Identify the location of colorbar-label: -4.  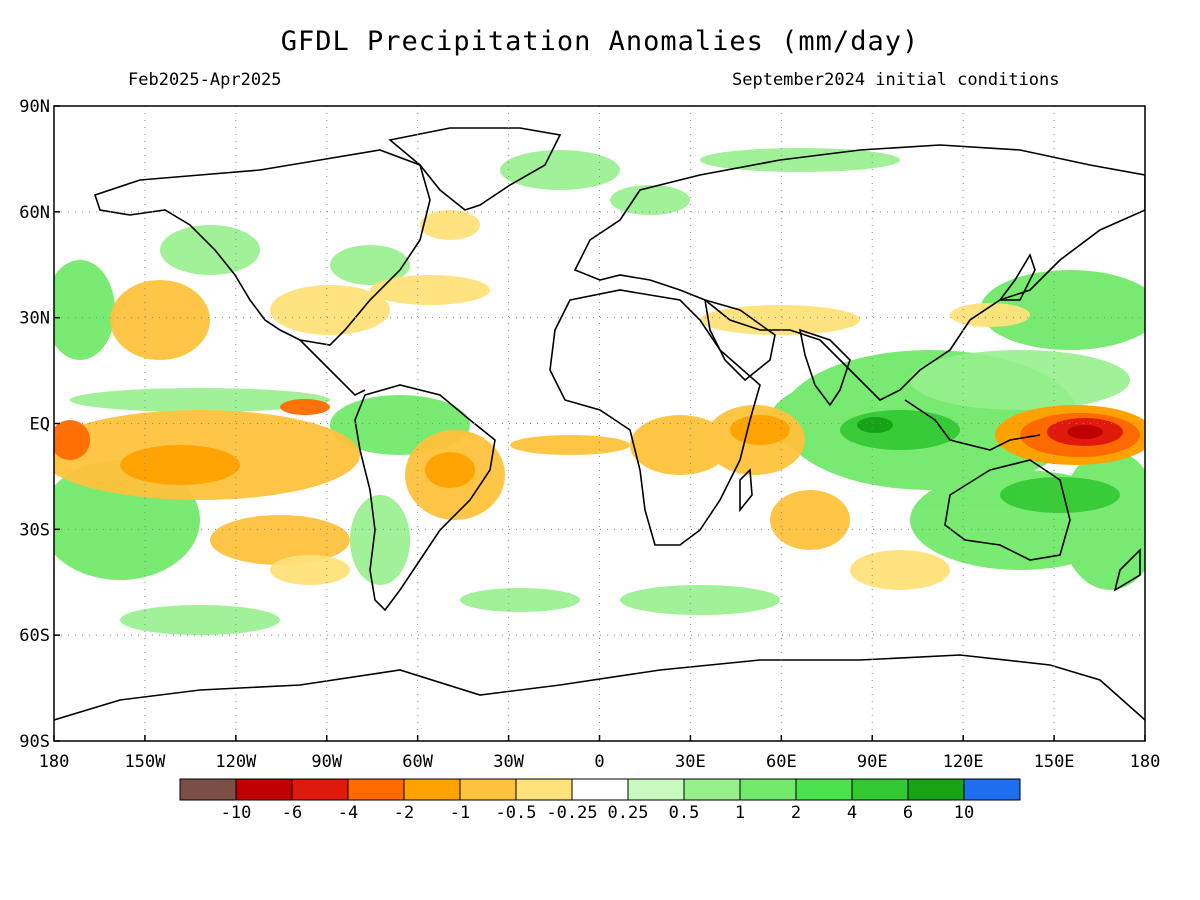
(348, 813).